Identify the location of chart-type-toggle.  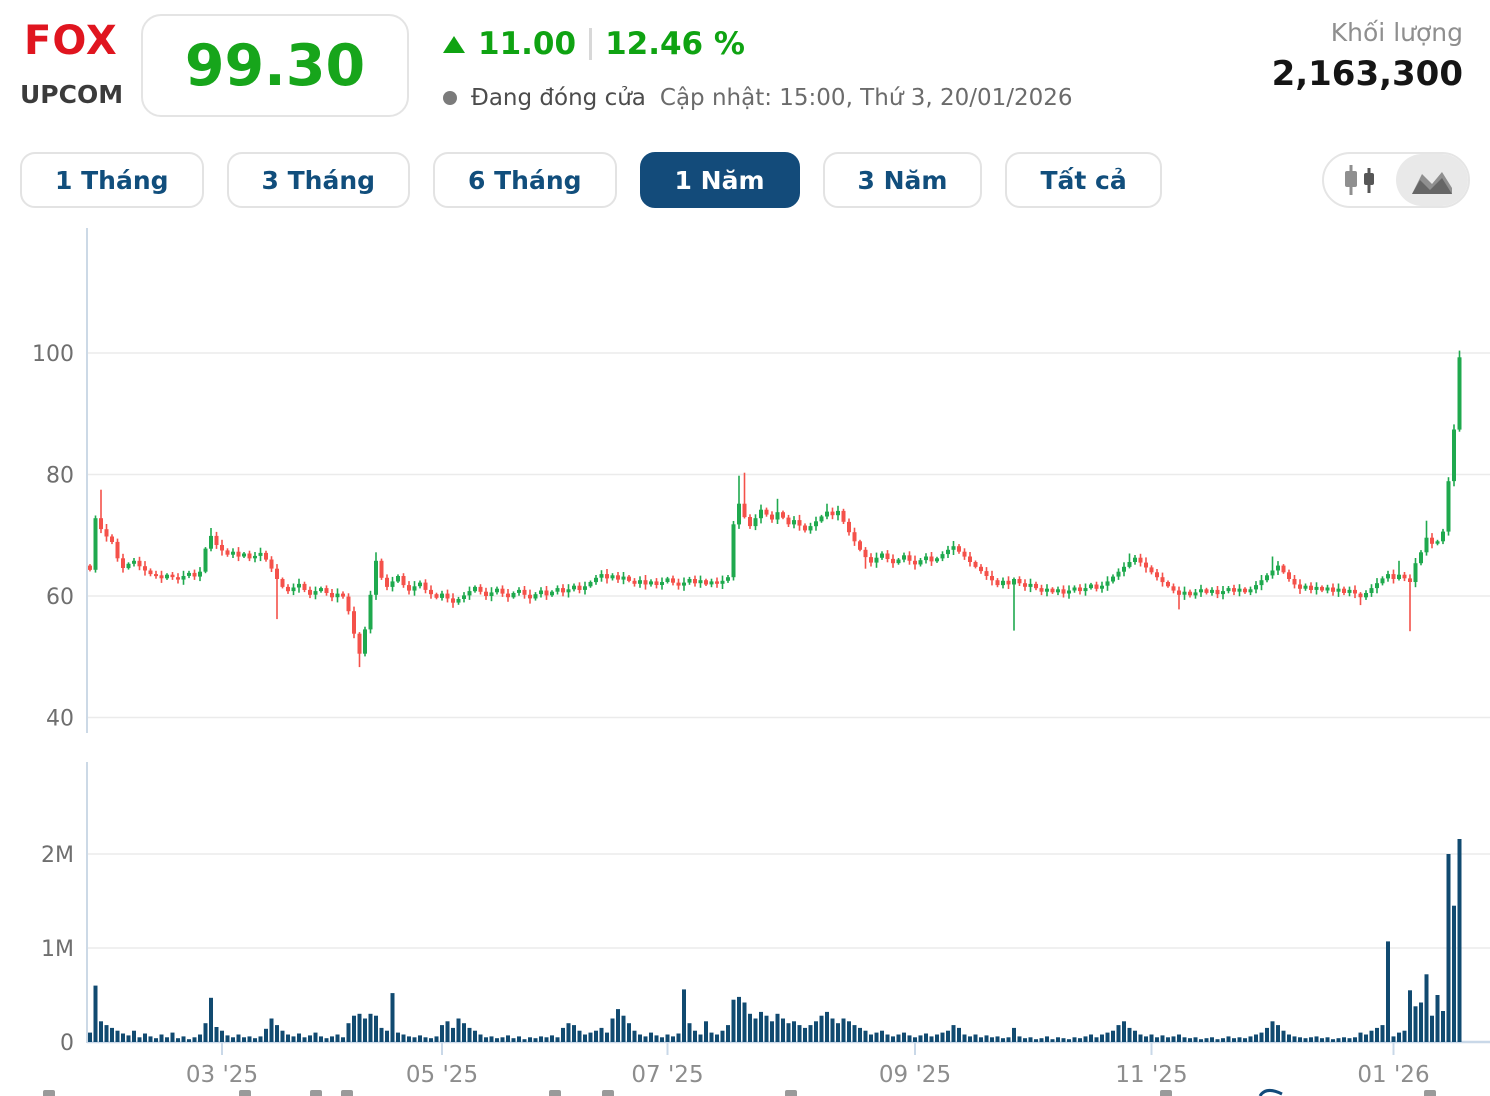
(1396, 180).